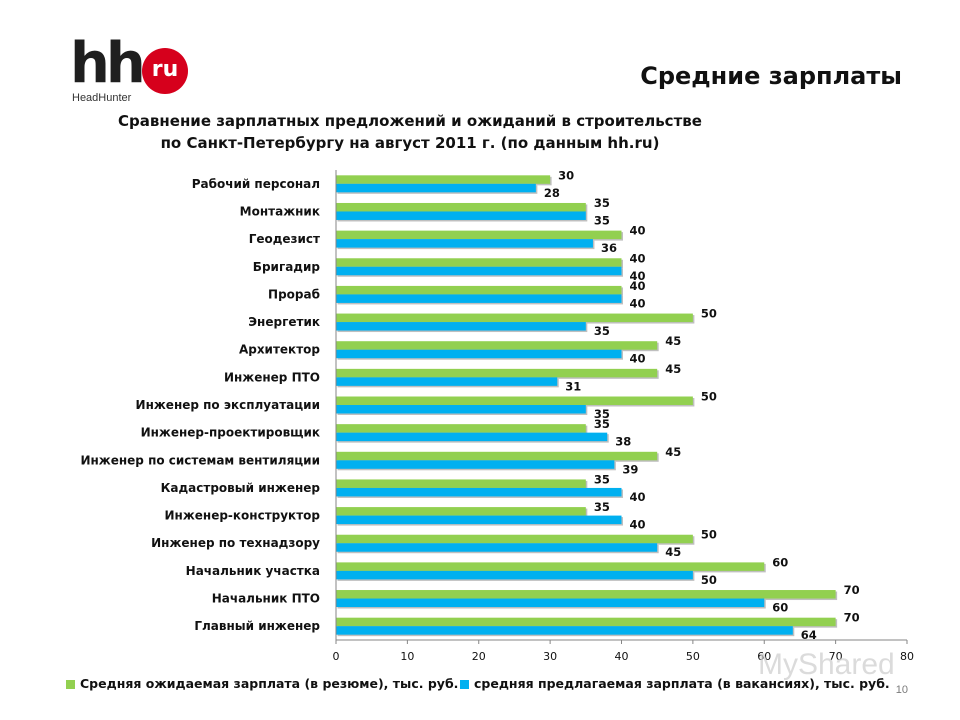 This screenshot has width=960, height=720. I want to click on data-label-offered: 28, so click(552, 193).